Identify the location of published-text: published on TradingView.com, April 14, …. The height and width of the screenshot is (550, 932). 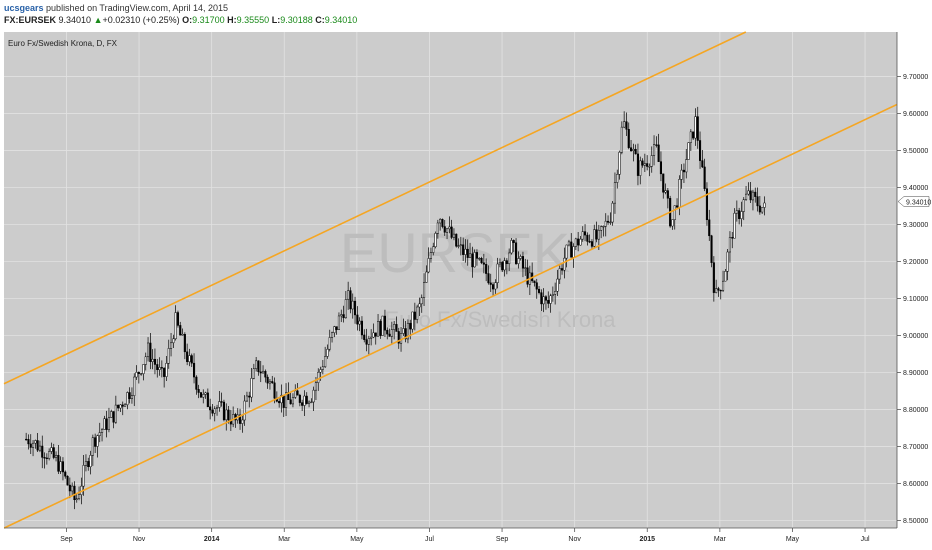
(137, 8).